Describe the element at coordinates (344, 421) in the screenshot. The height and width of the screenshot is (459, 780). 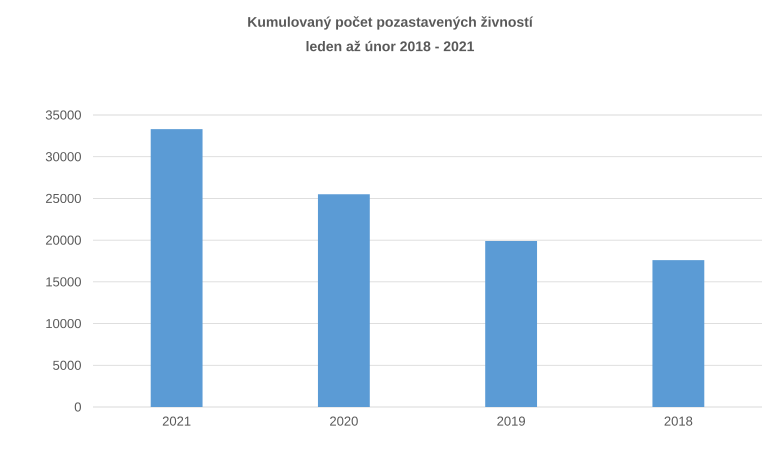
I see `x-tick-label: 2020` at that location.